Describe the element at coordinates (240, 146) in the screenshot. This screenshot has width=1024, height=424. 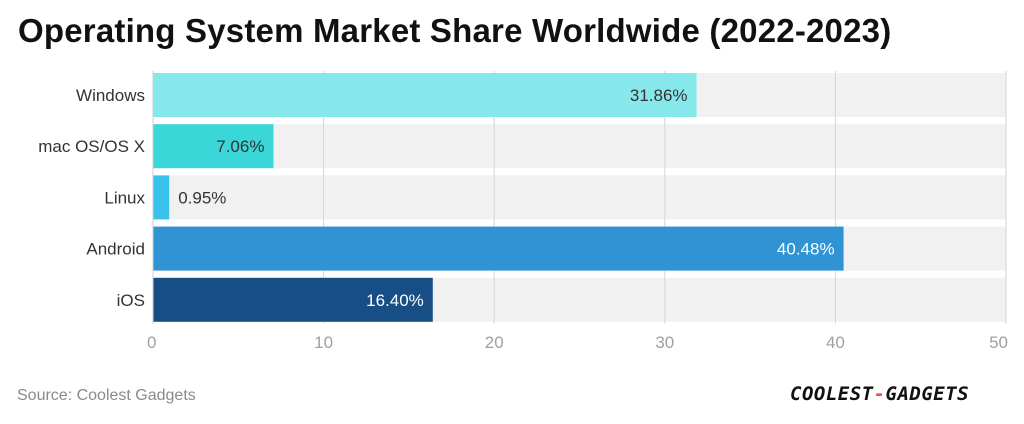
I see `value-label: 7.06%` at that location.